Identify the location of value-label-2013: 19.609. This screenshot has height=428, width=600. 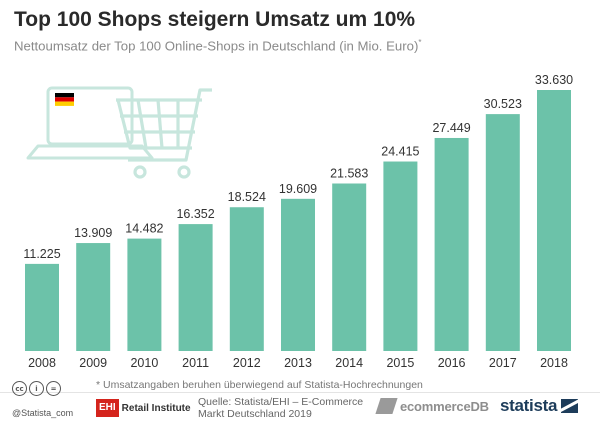
(298, 189).